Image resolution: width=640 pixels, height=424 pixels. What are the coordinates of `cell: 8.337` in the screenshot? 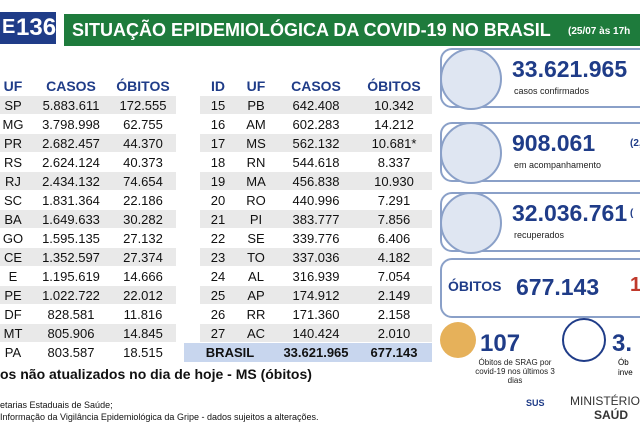 It's located at (394, 162).